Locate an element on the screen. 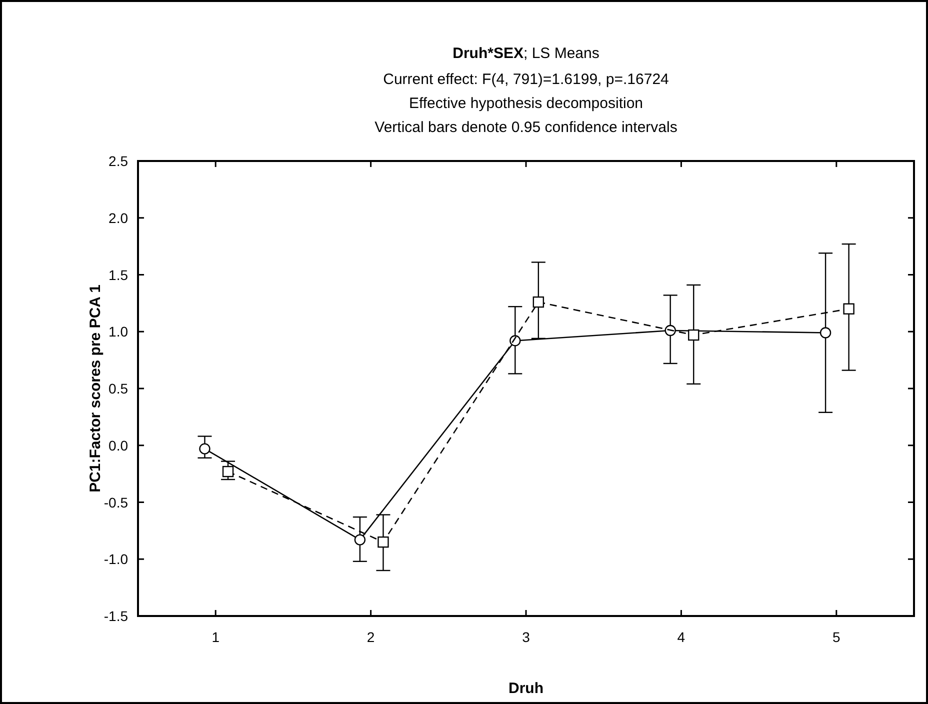  y-tick-label: 1.0 is located at coordinates (118, 332).